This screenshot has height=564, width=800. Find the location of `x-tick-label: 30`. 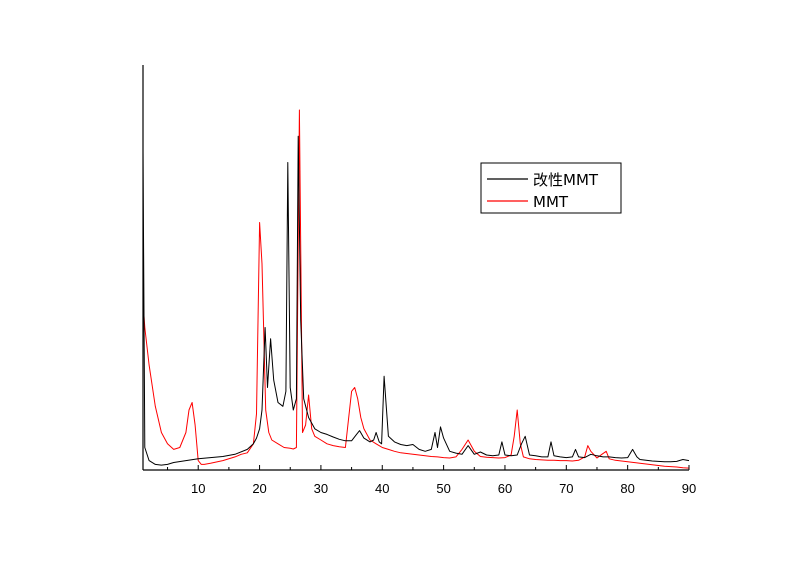

x-tick-label: 30 is located at coordinates (321, 488).